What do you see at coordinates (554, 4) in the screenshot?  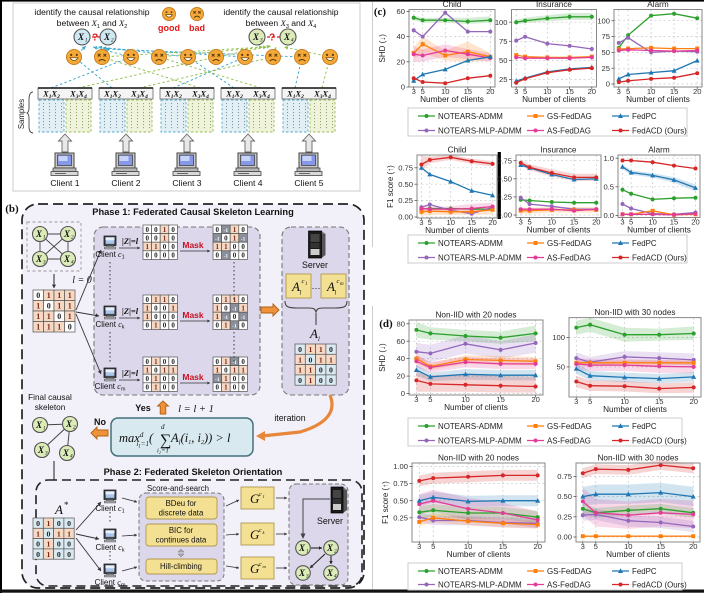 I see `svg-text: Insurance` at bounding box center [554, 4].